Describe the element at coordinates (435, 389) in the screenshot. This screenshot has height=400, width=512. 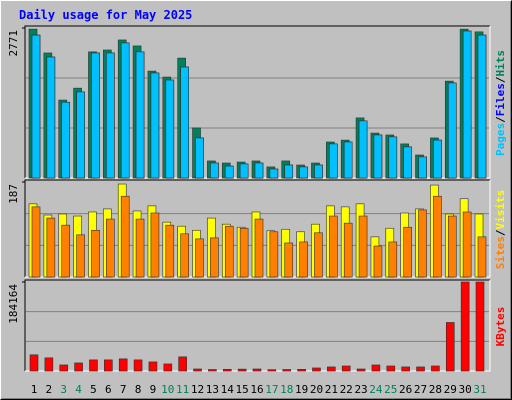
I see `x-tick-label: 28` at that location.